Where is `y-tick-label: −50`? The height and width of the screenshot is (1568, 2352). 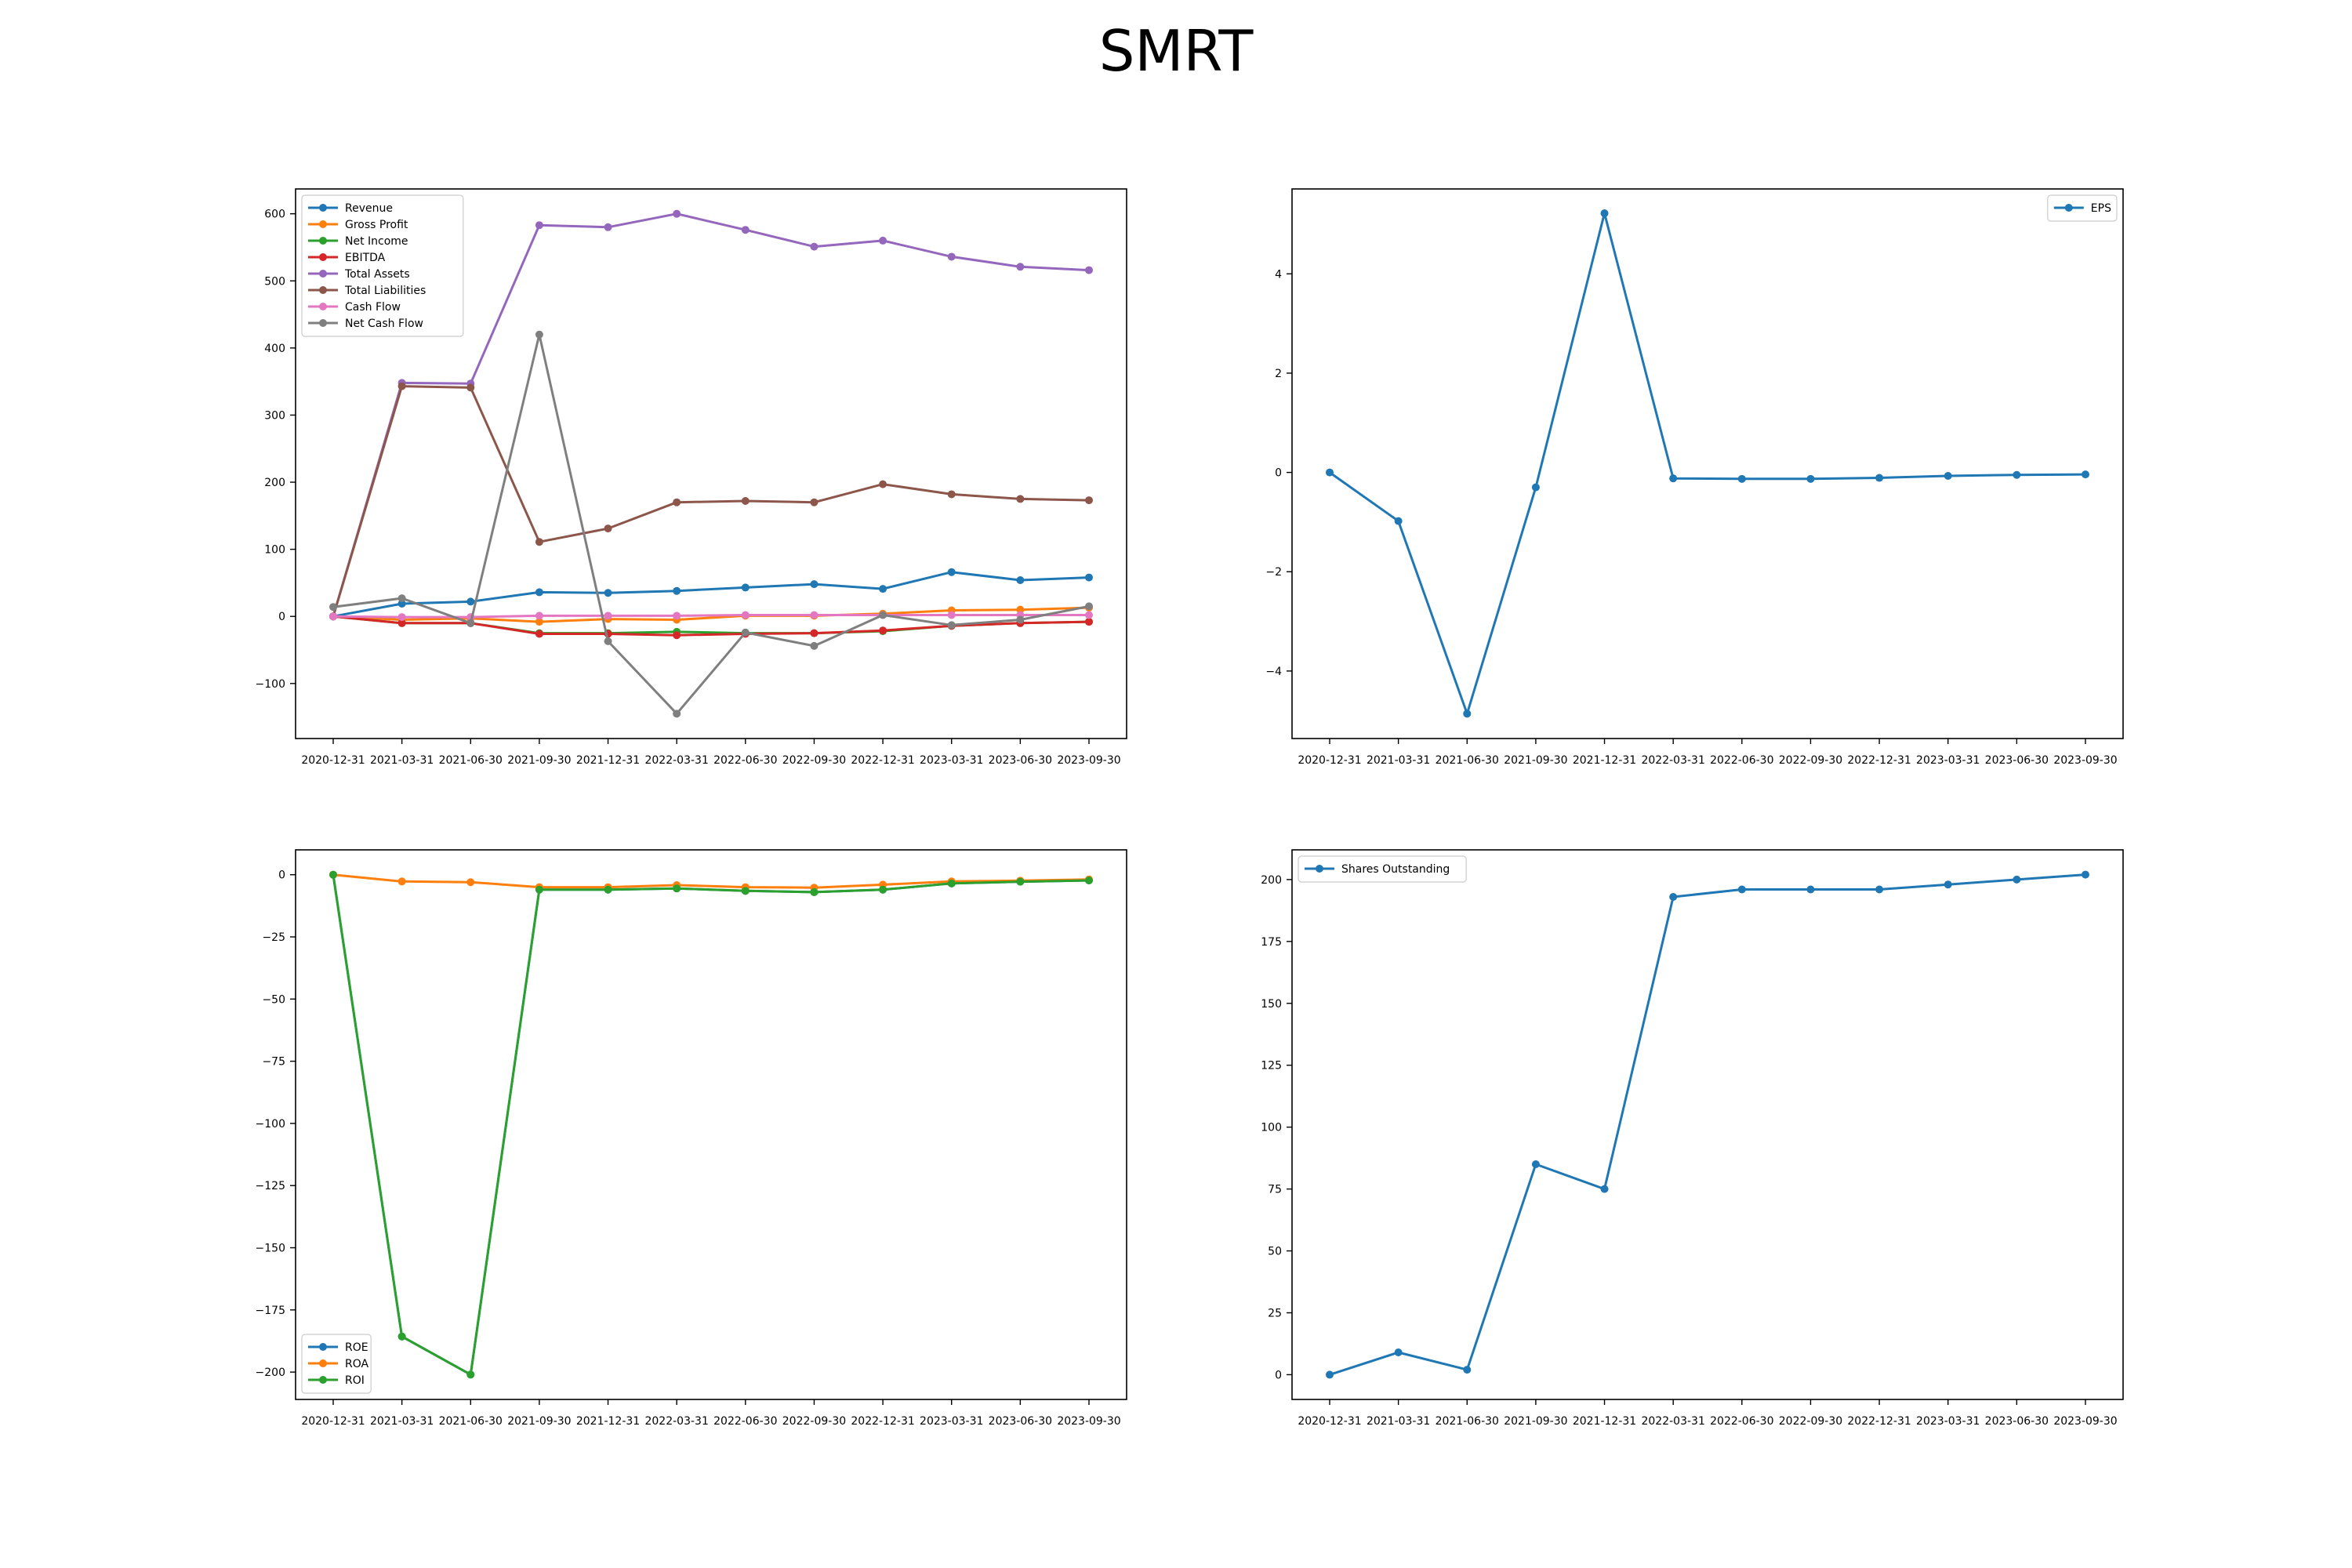 y-tick-label: −50 is located at coordinates (273, 999).